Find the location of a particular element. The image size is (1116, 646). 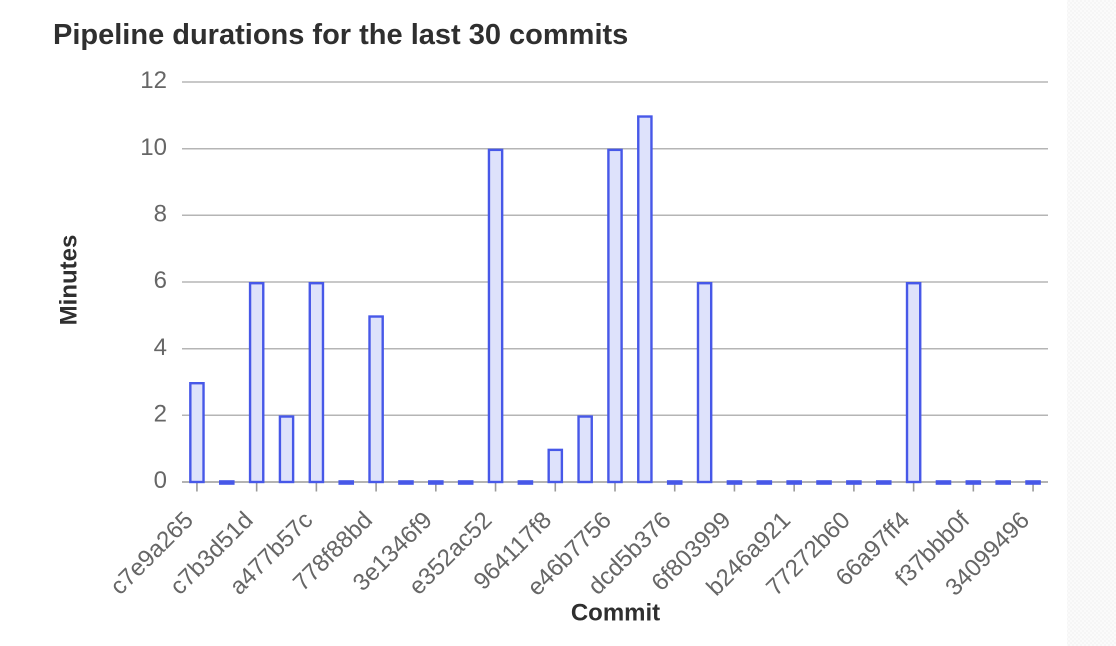

svg-text: 4 is located at coordinates (160, 347).